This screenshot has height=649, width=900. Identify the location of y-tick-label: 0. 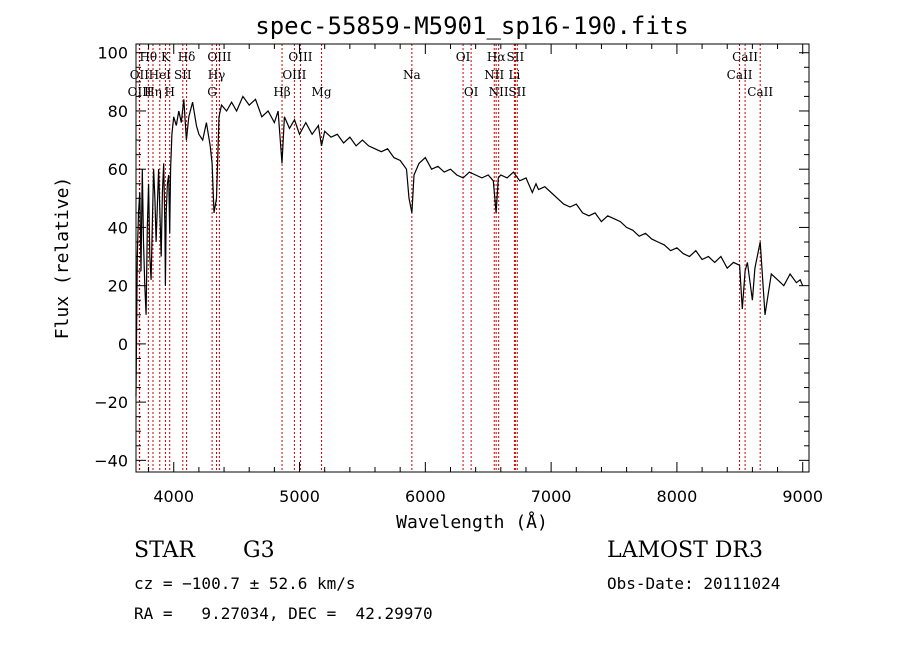
(123, 344).